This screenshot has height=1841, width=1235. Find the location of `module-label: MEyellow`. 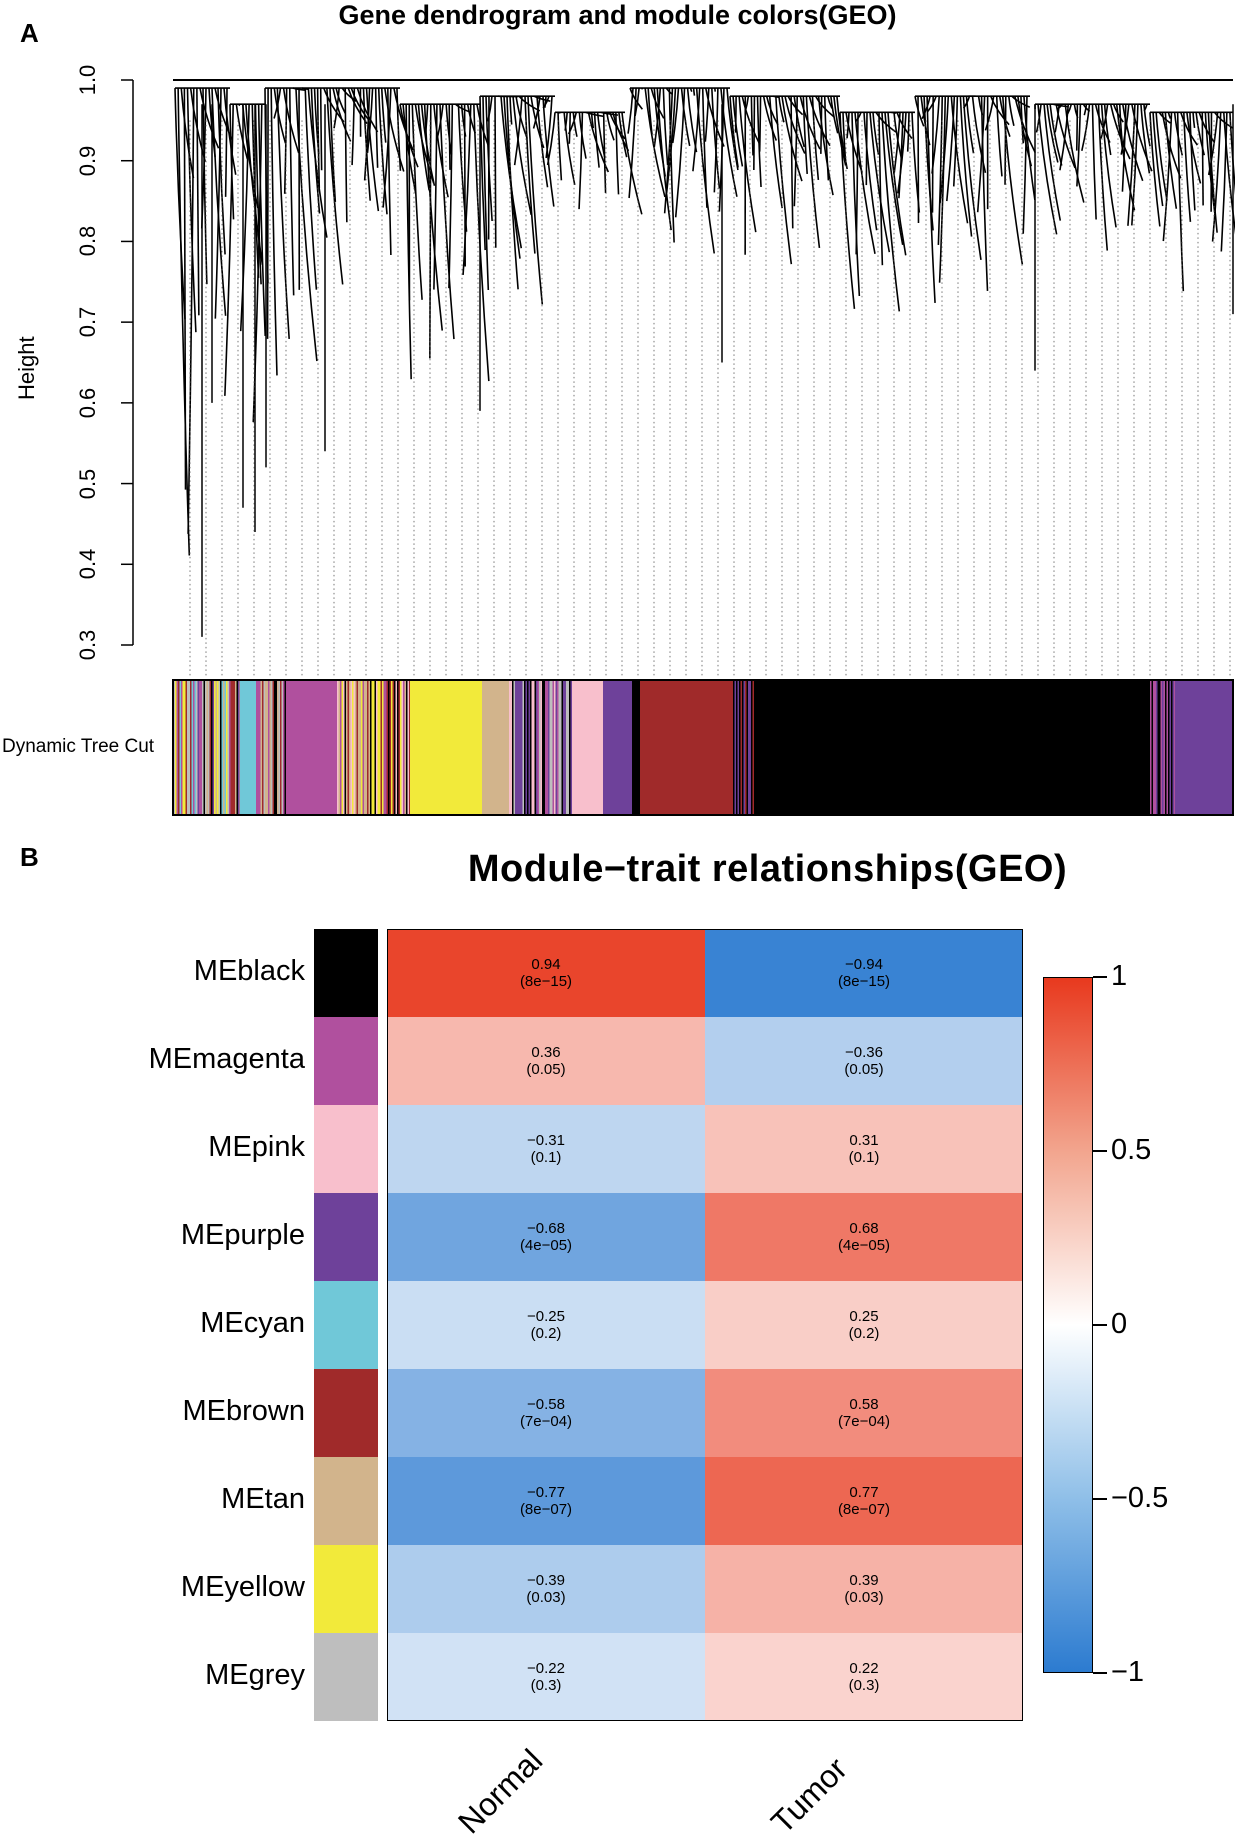

module-label: MEyellow is located at coordinates (242, 1587).